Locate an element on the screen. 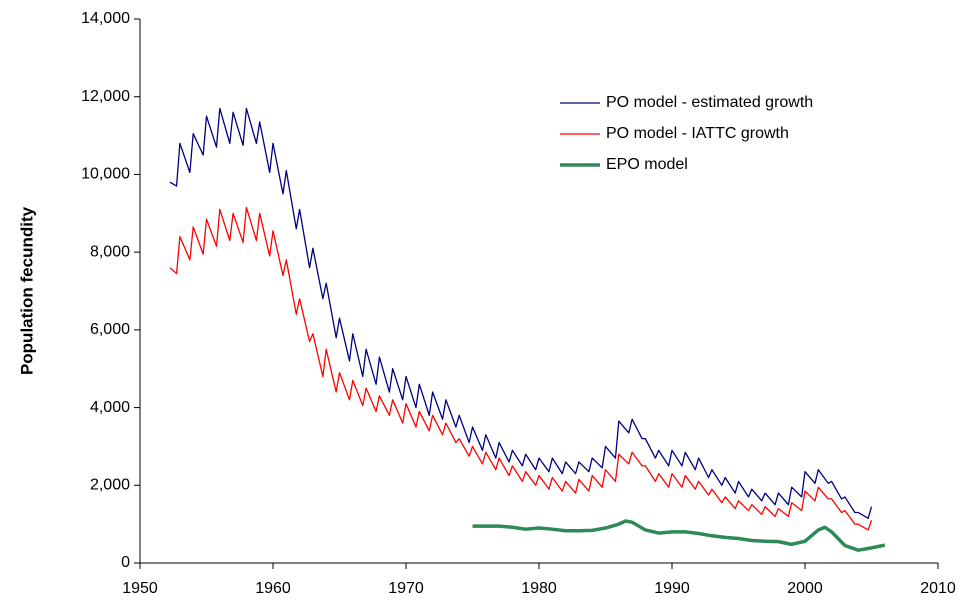 The height and width of the screenshot is (606, 969). y-tick-label: 4,000 is located at coordinates (110, 407).